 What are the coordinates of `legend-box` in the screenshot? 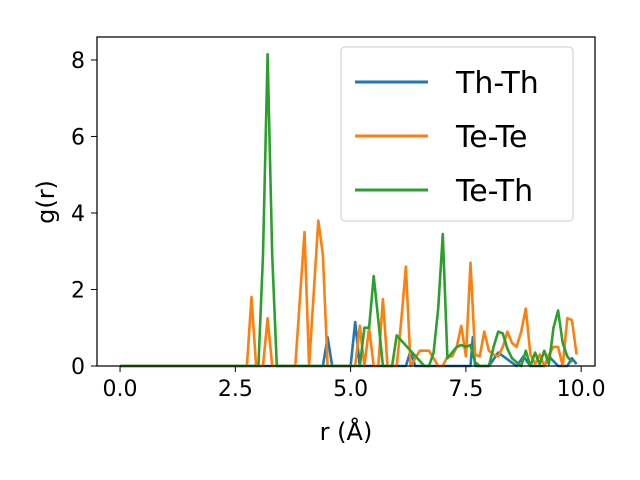 It's located at (457, 134).